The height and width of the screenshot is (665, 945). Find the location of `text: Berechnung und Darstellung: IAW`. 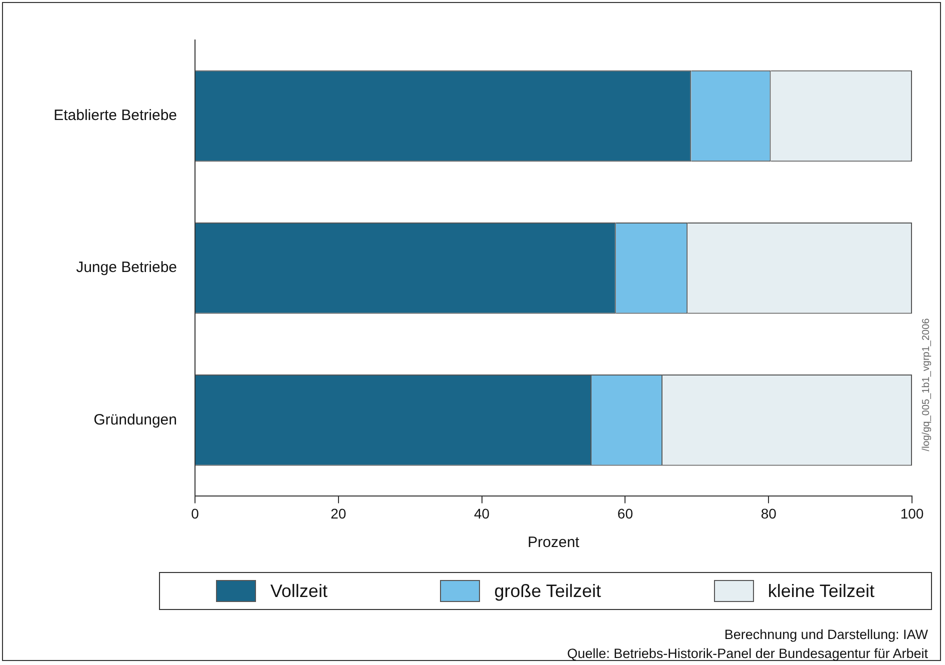

text: Berechnung und Darstellung: IAW is located at coordinates (825, 635).